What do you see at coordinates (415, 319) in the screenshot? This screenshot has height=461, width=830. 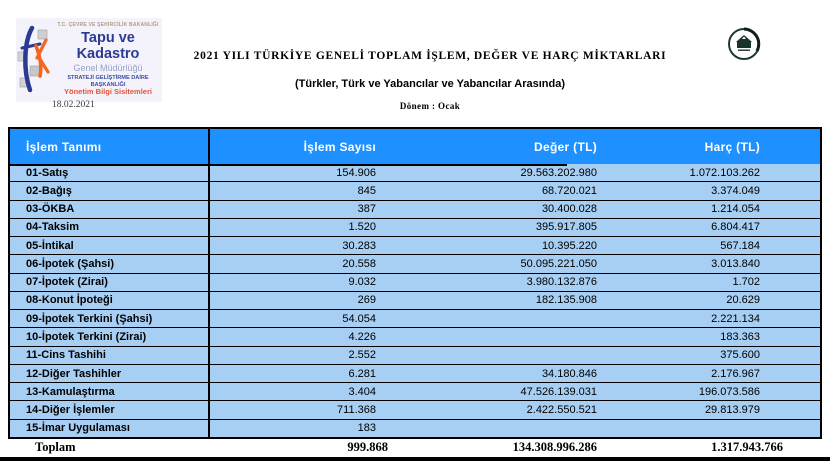 I see `table-row: 09-İpotek Terkini (Şahsi) 54.054 2.221.134` at bounding box center [415, 319].